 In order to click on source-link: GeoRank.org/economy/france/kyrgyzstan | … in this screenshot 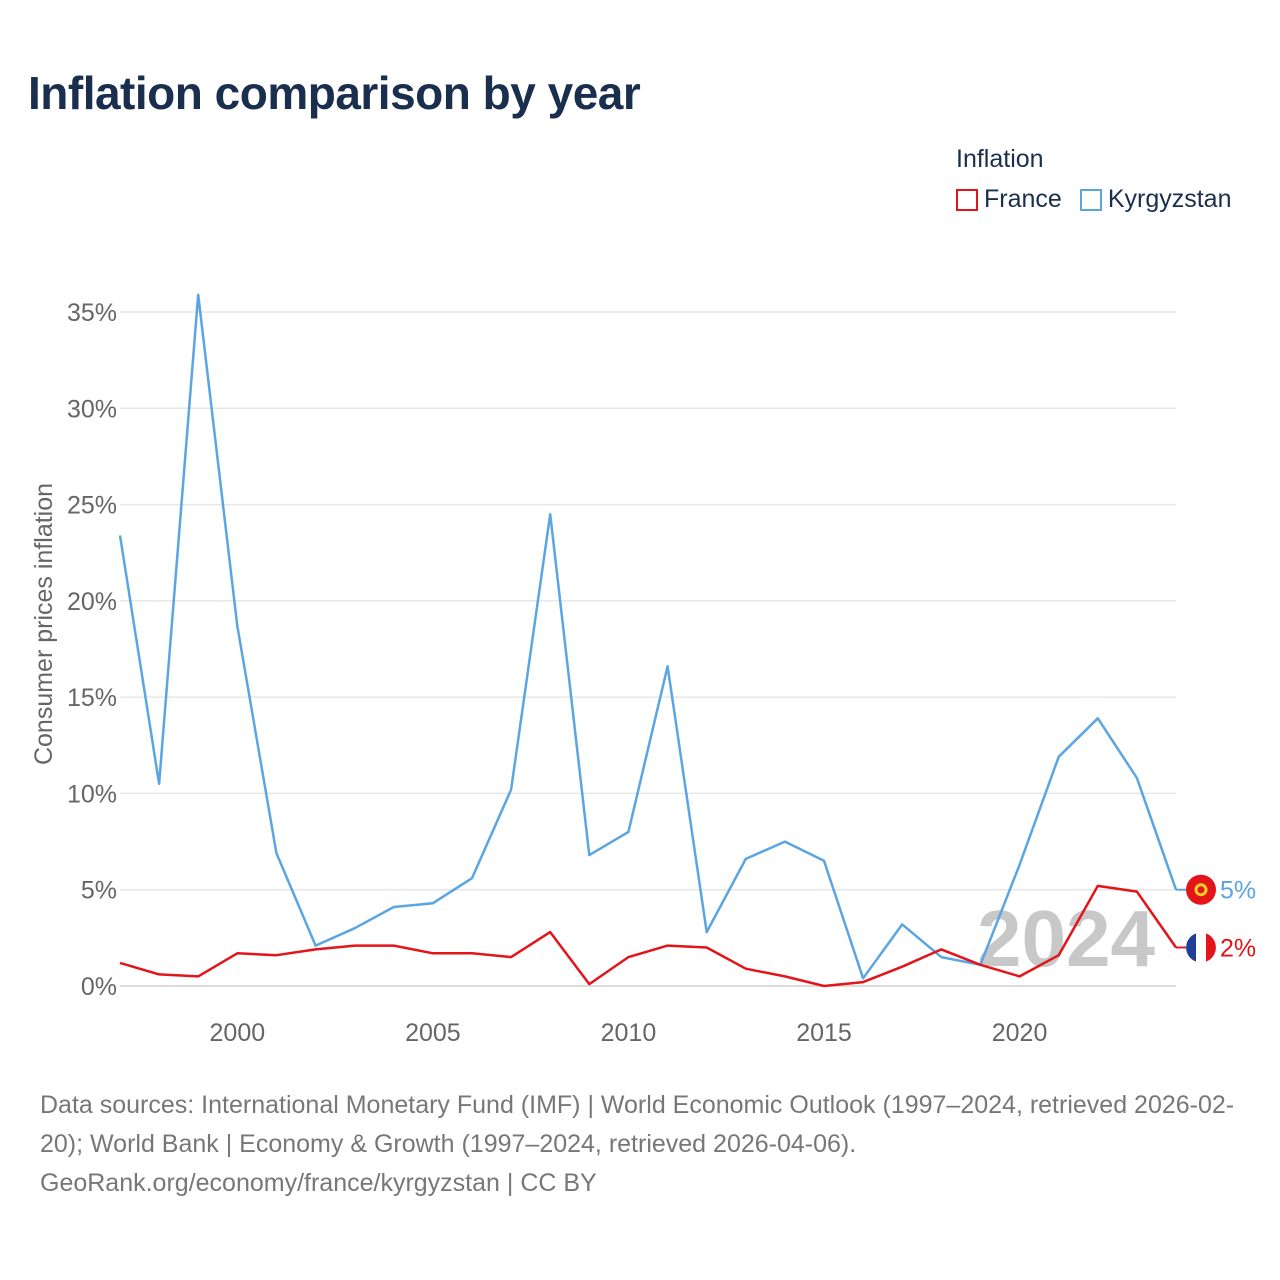, I will do `click(318, 1183)`.